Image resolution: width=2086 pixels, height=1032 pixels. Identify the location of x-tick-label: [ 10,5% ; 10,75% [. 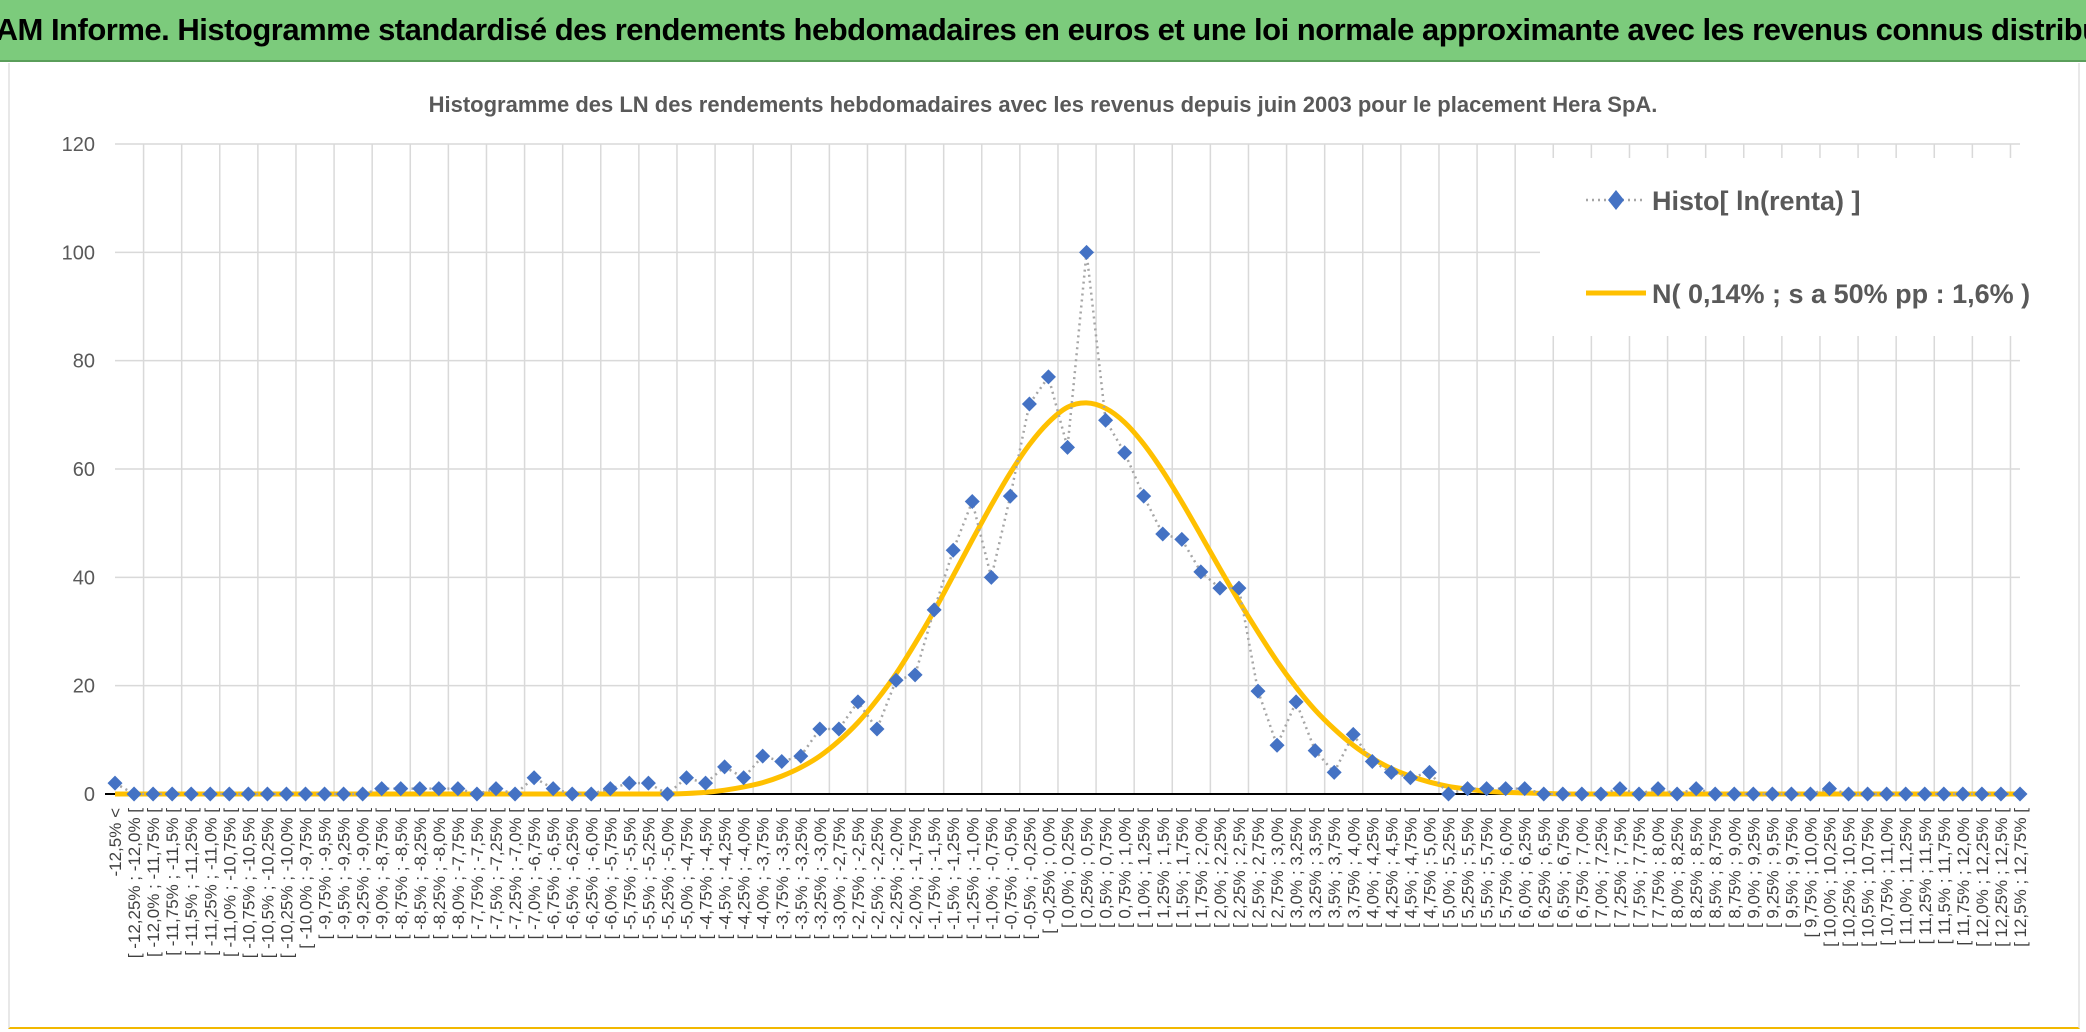
(1868, 877).